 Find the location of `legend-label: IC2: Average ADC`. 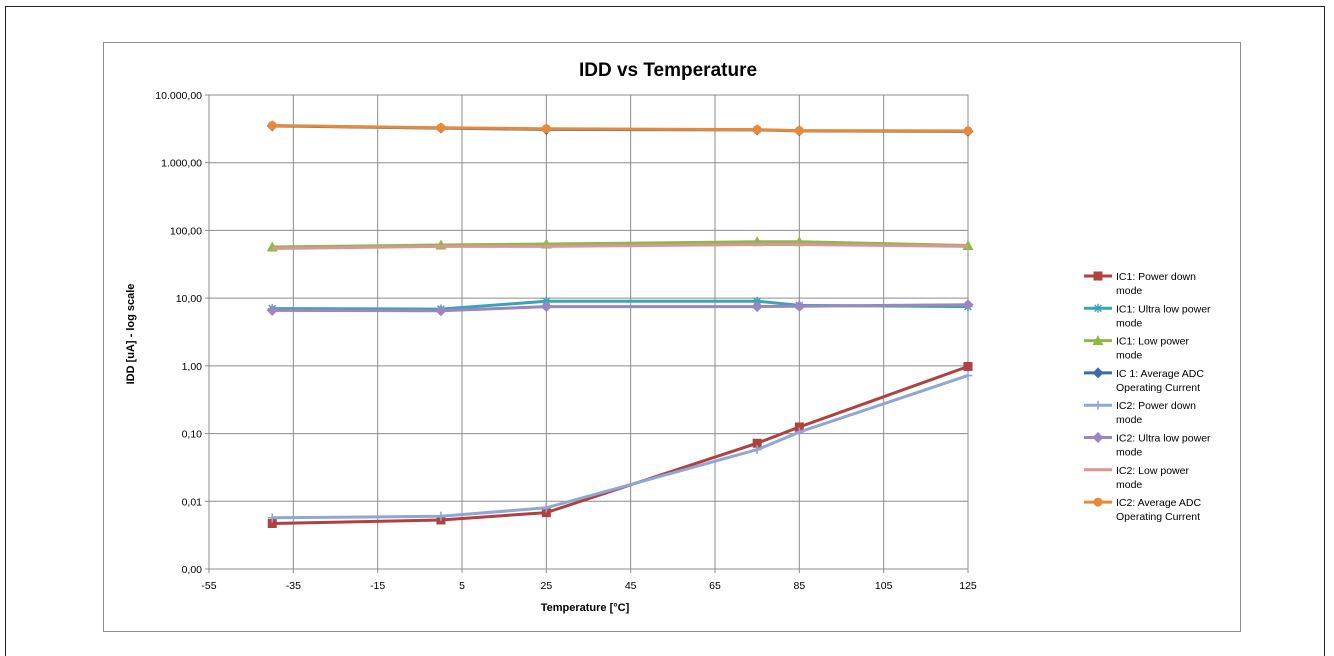

legend-label: IC2: Average ADC is located at coordinates (1158, 503).